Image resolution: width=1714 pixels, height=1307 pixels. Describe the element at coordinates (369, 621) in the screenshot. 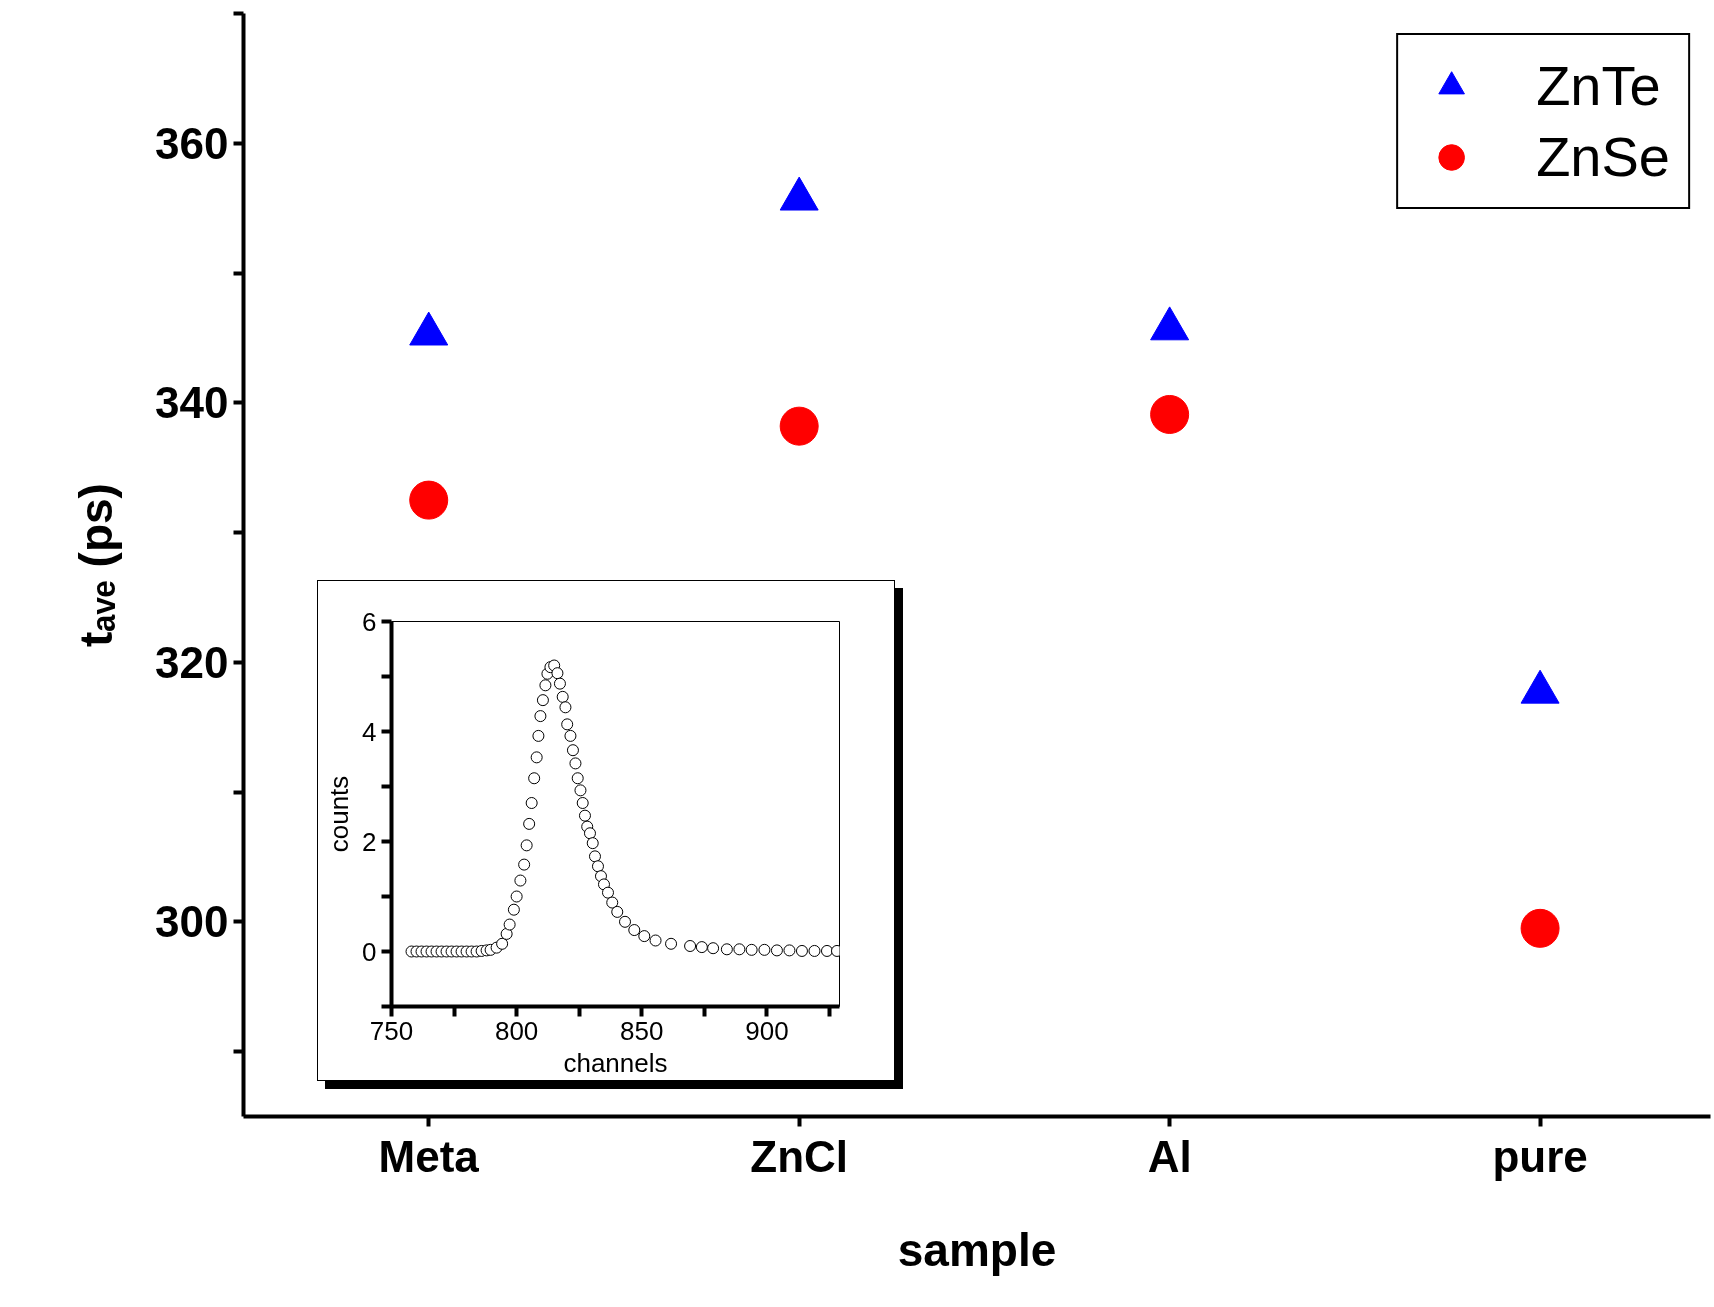

I see `y-tick-label: 6` at that location.